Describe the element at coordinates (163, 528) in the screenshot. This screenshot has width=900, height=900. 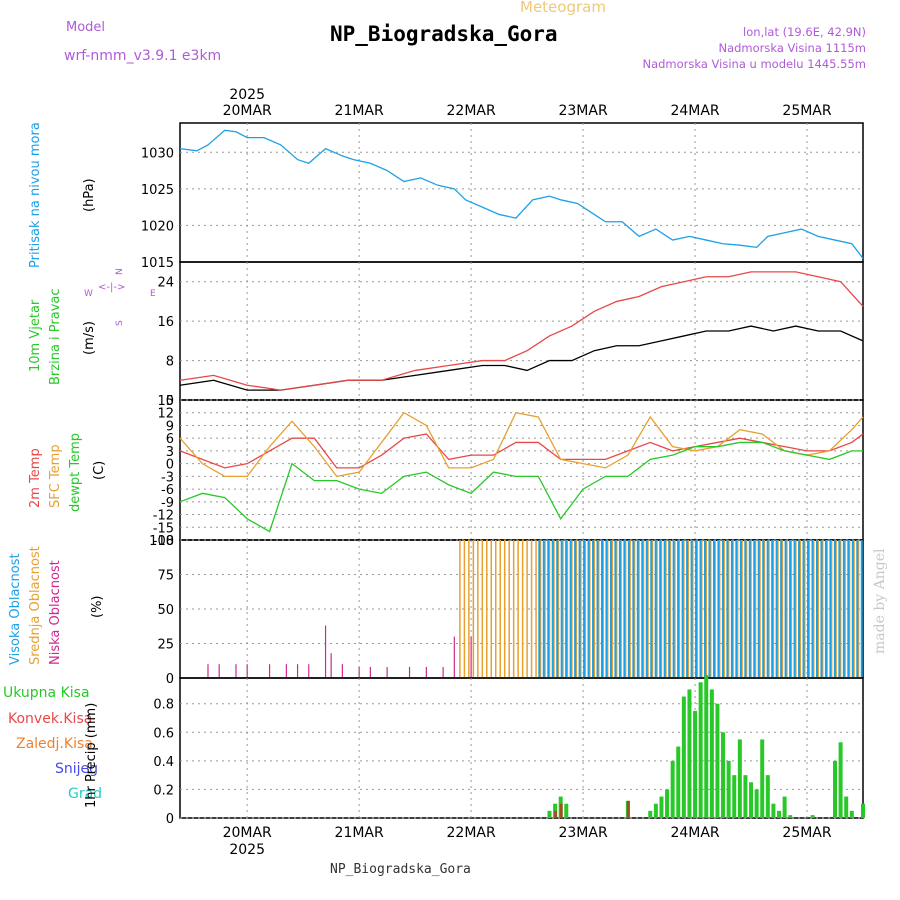
I see `y-tick-label: -15` at that location.